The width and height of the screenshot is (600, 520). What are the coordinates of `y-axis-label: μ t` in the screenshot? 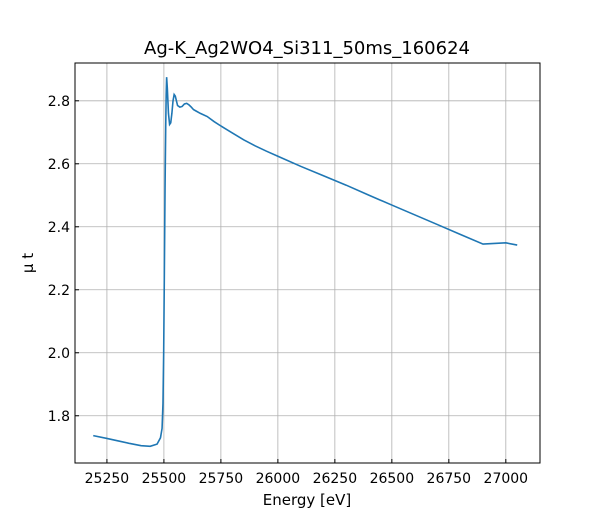 It's located at (28, 263).